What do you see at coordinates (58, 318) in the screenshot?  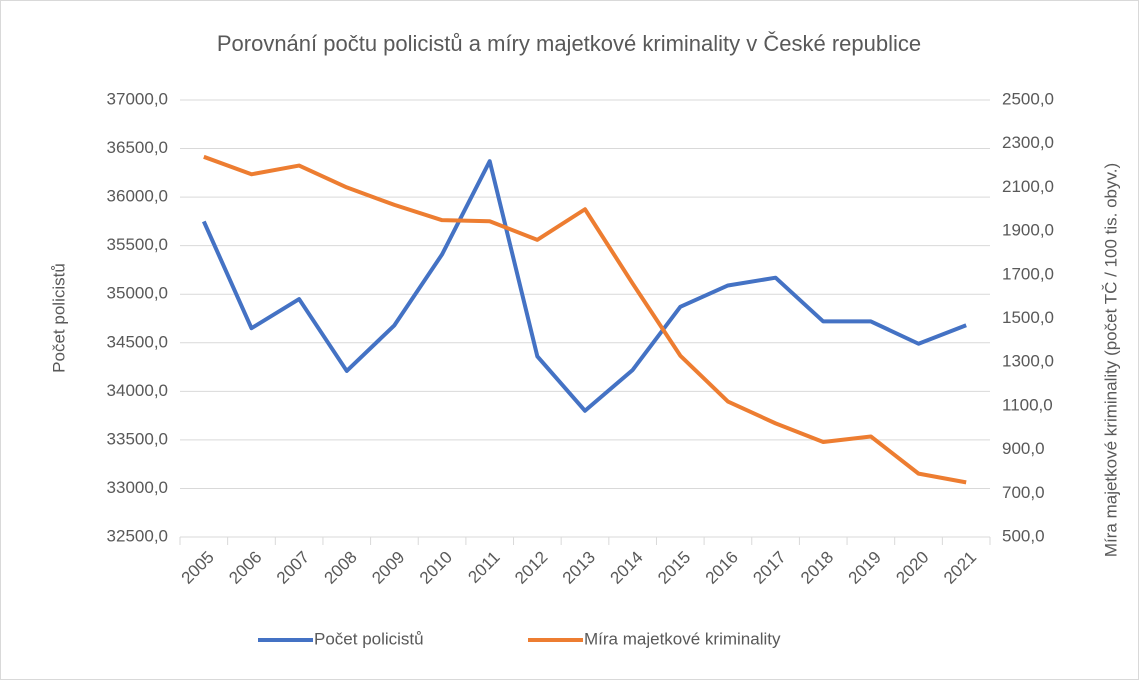 I see `y-axis-title: Počet policistů` at bounding box center [58, 318].